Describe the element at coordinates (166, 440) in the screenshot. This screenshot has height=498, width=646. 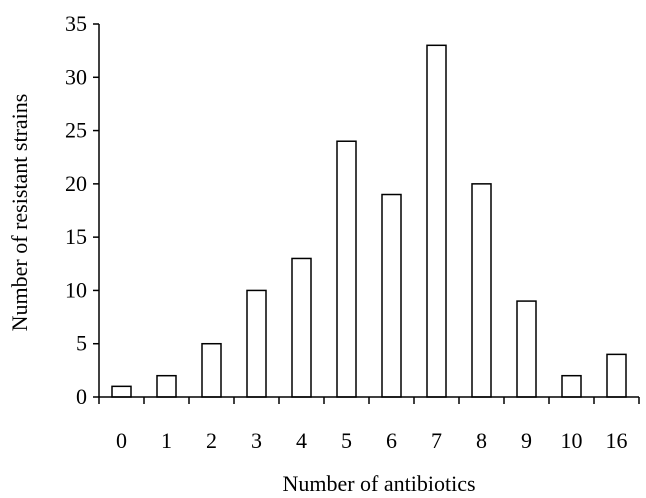
I see `x-tick-label: 1` at that location.